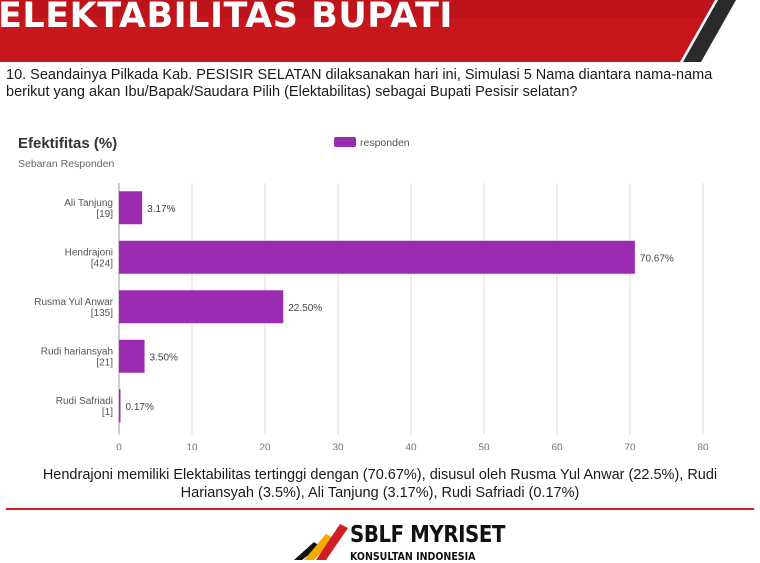 The width and height of the screenshot is (760, 563). What do you see at coordinates (104, 362) in the screenshot?
I see `category-count: [21]` at bounding box center [104, 362].